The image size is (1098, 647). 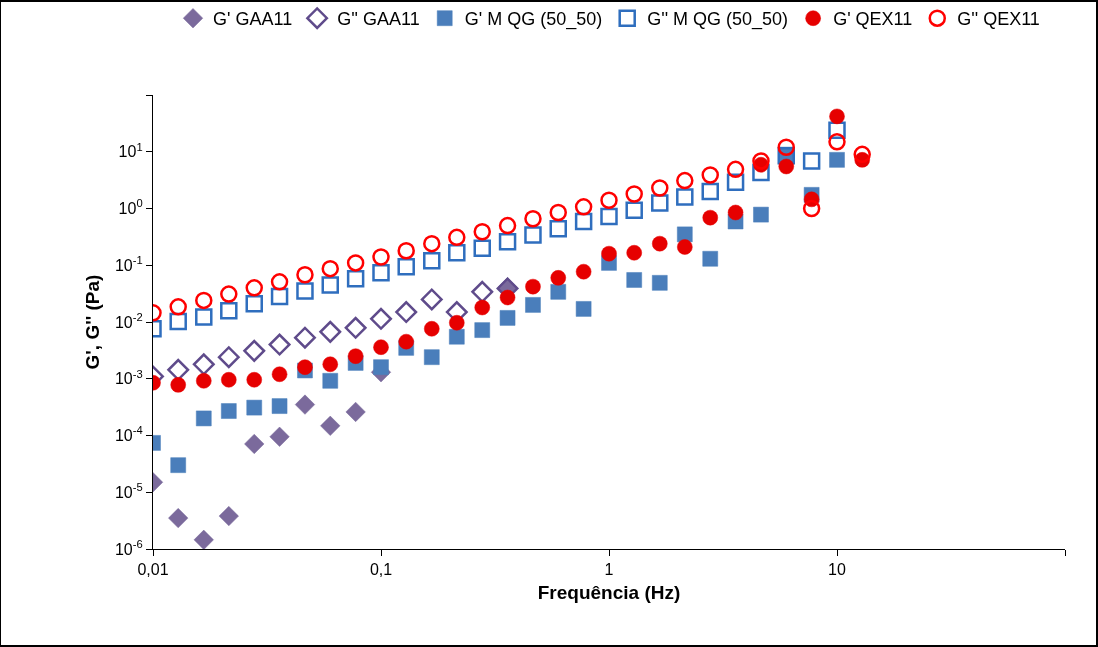 I want to click on legend-label: G'' GAA11, so click(x=378, y=19).